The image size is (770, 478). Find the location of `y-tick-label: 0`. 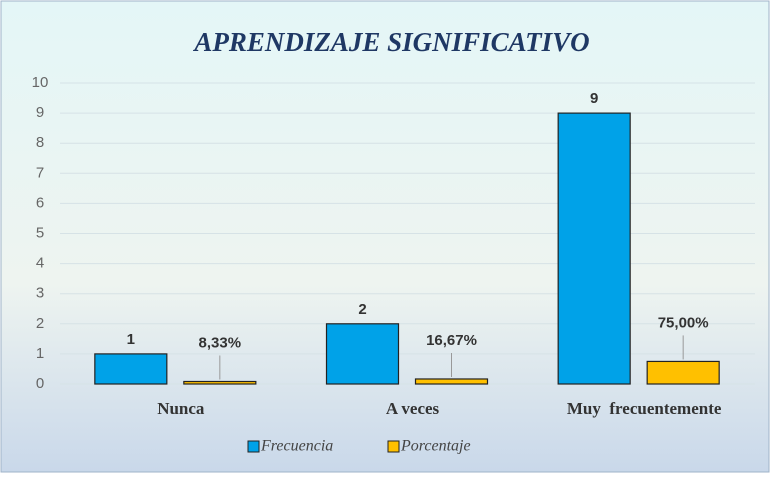

y-tick-label: 0 is located at coordinates (40, 383).